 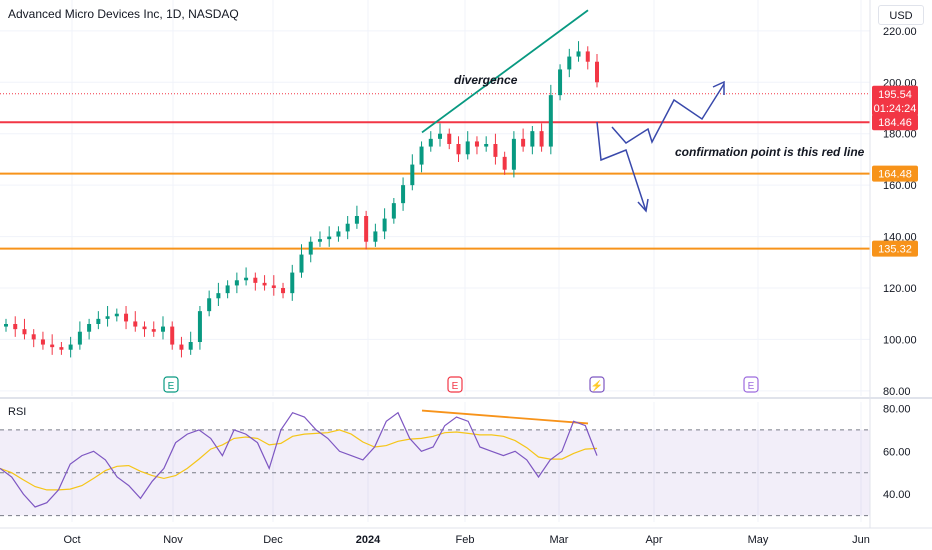 I want to click on divergence-trendline, so click(x=505, y=71).